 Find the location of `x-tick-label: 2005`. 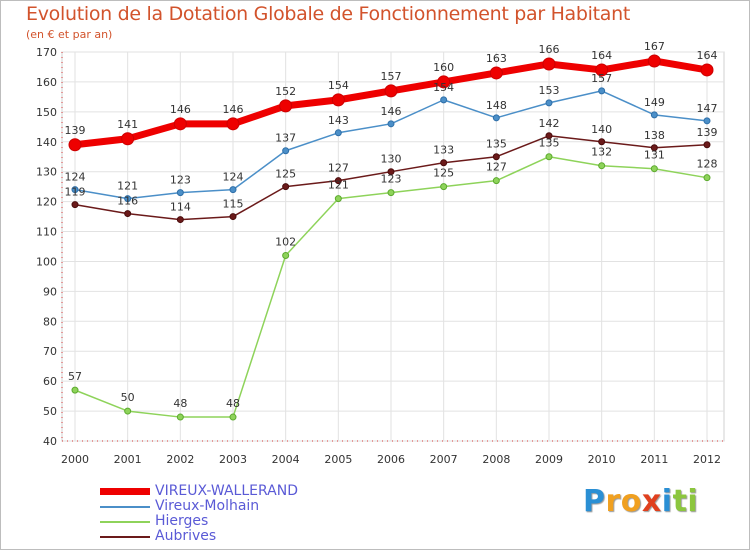

x-tick-label: 2005 is located at coordinates (338, 459).